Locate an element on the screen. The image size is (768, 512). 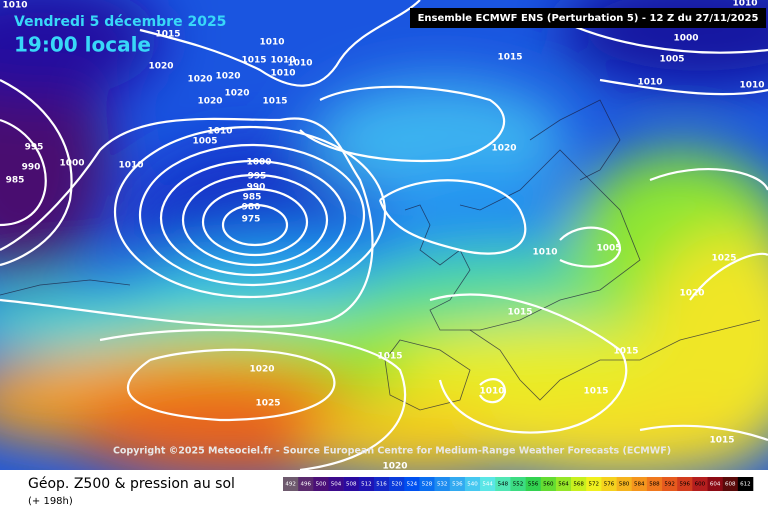
scale-label: 504 is located at coordinates (336, 485).